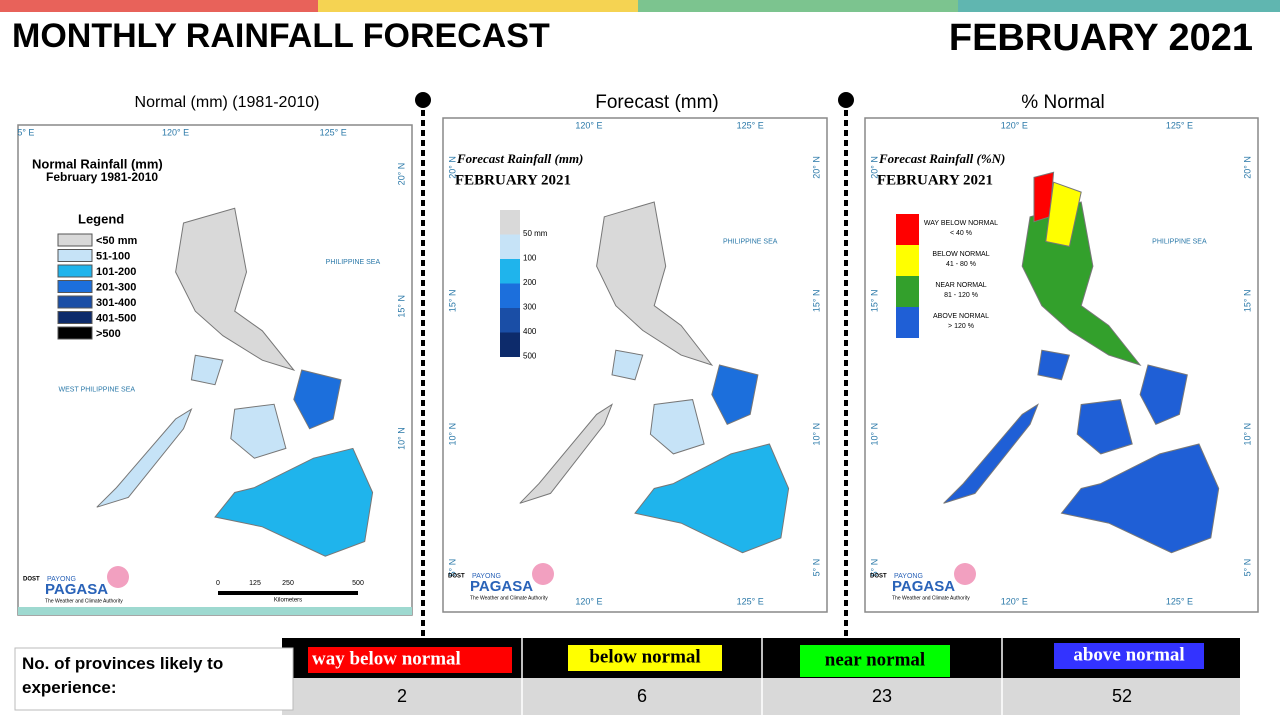  I want to click on legend-range: < 40 %, so click(961, 233).